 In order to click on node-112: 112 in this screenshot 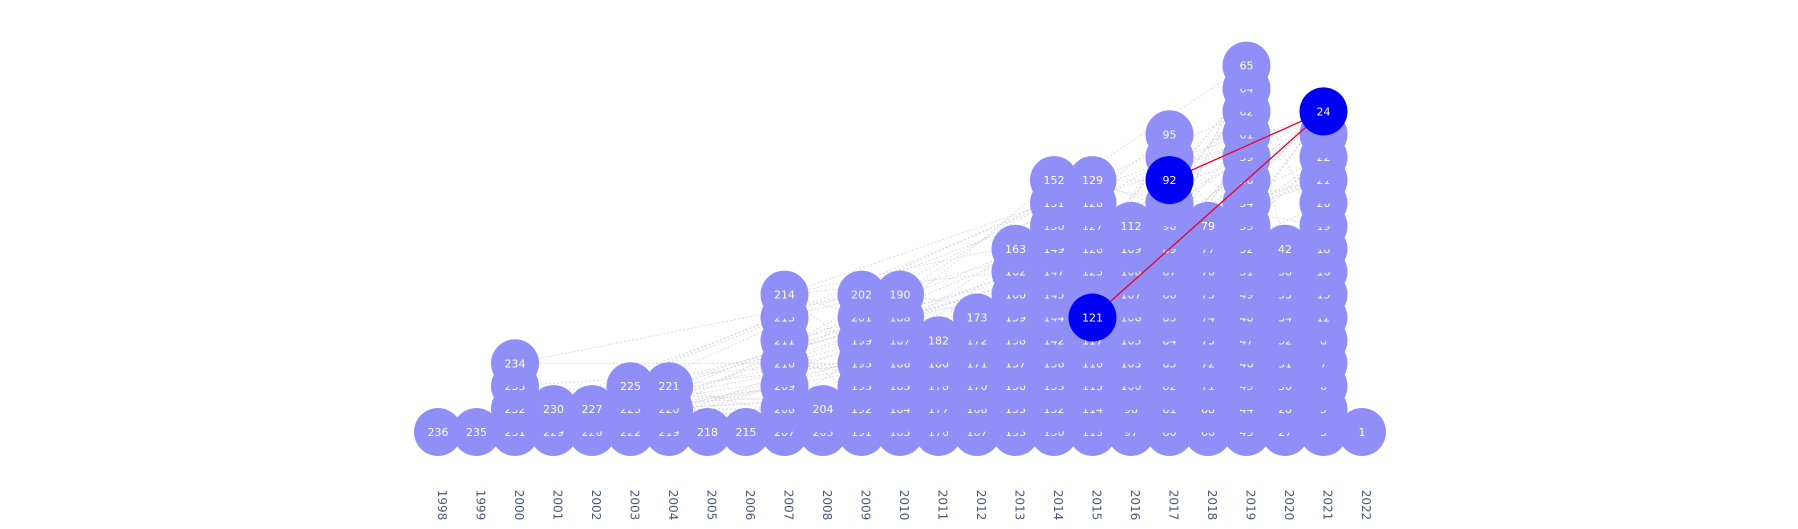, I will do `click(1131, 225)`.